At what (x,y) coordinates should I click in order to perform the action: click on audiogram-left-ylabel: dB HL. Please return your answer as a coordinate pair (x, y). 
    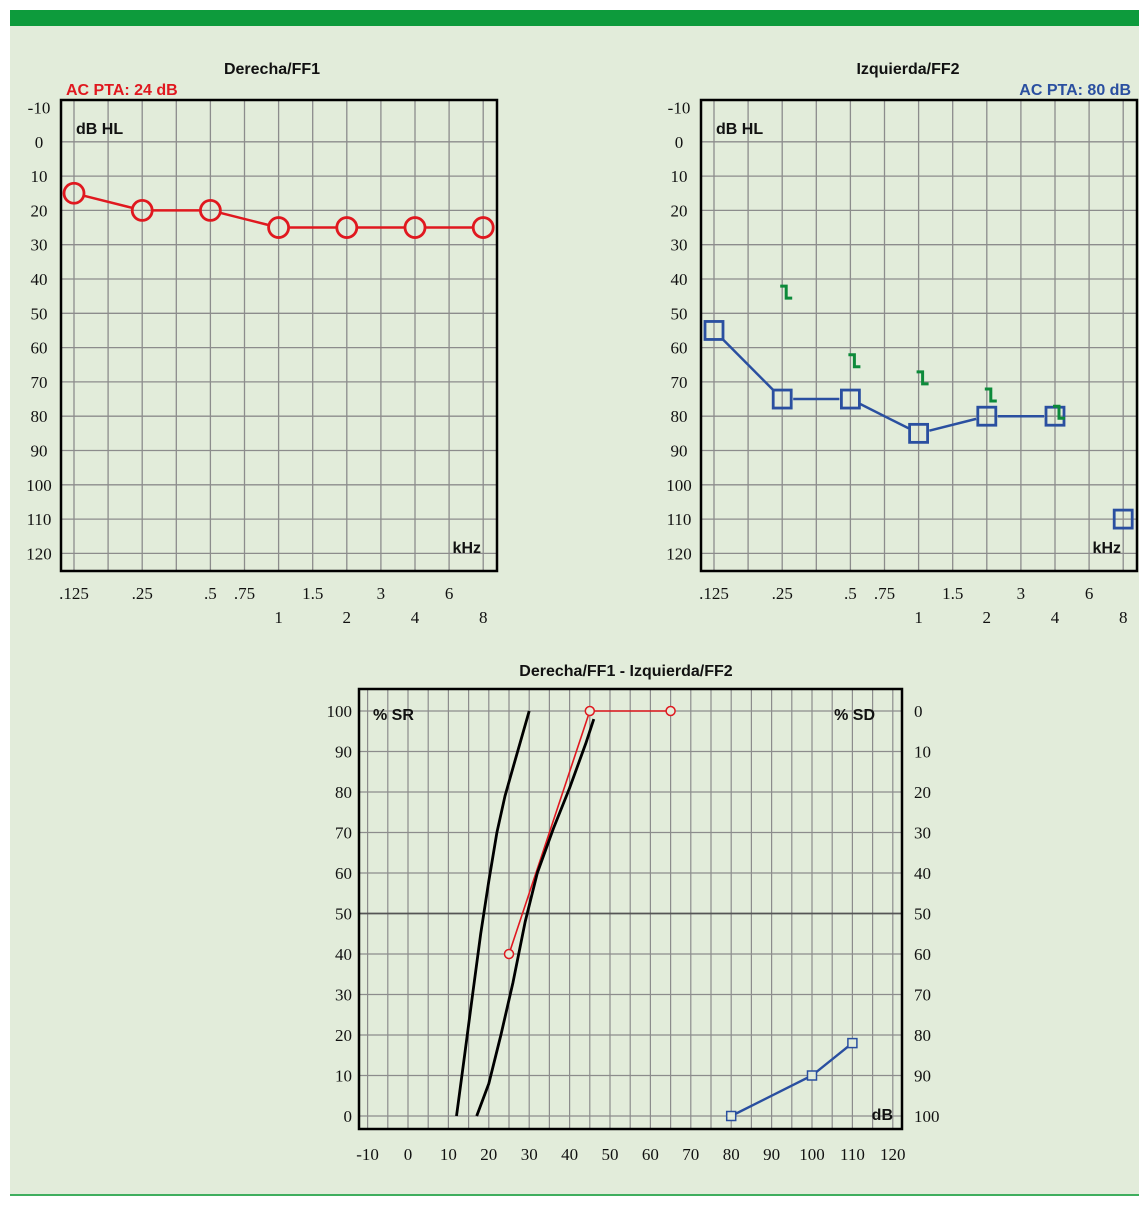
    Looking at the image, I should click on (739, 129).